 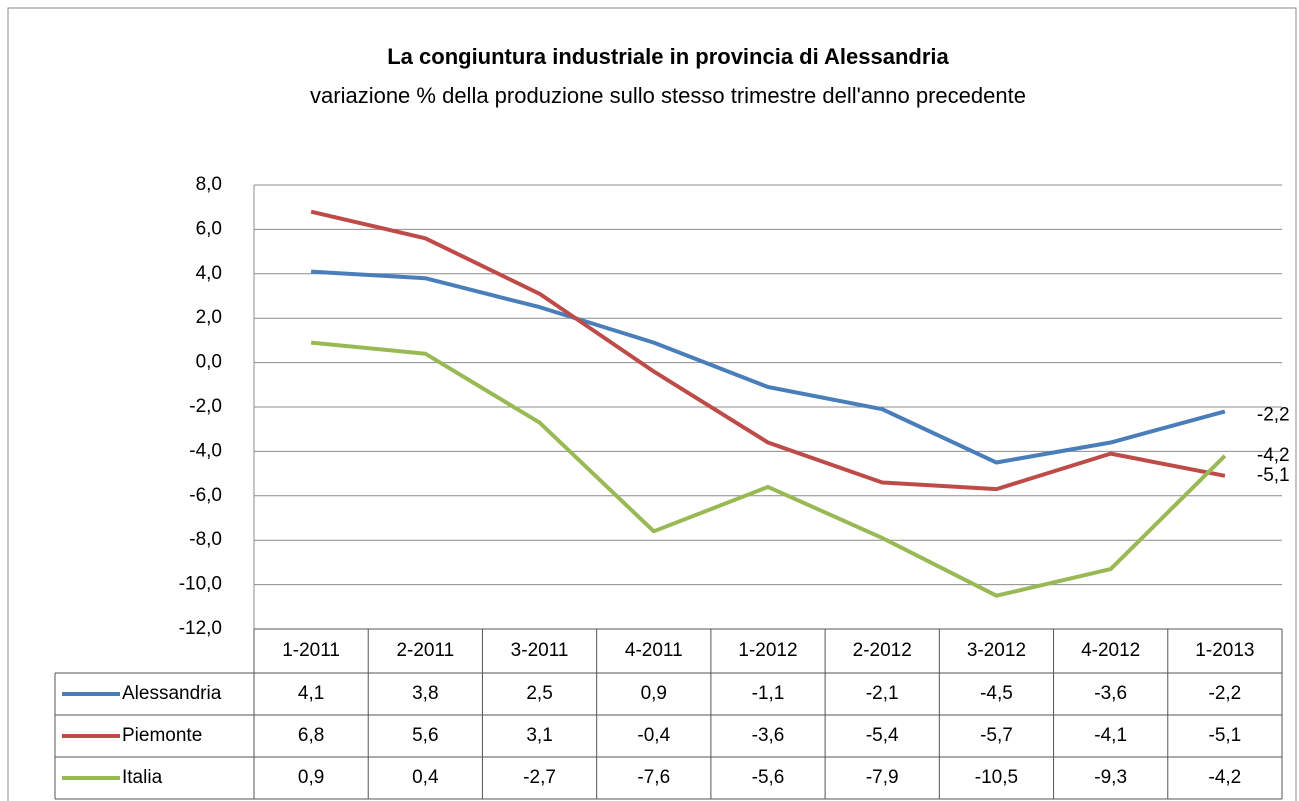 What do you see at coordinates (653, 777) in the screenshot?
I see `table-cell: -7,6` at bounding box center [653, 777].